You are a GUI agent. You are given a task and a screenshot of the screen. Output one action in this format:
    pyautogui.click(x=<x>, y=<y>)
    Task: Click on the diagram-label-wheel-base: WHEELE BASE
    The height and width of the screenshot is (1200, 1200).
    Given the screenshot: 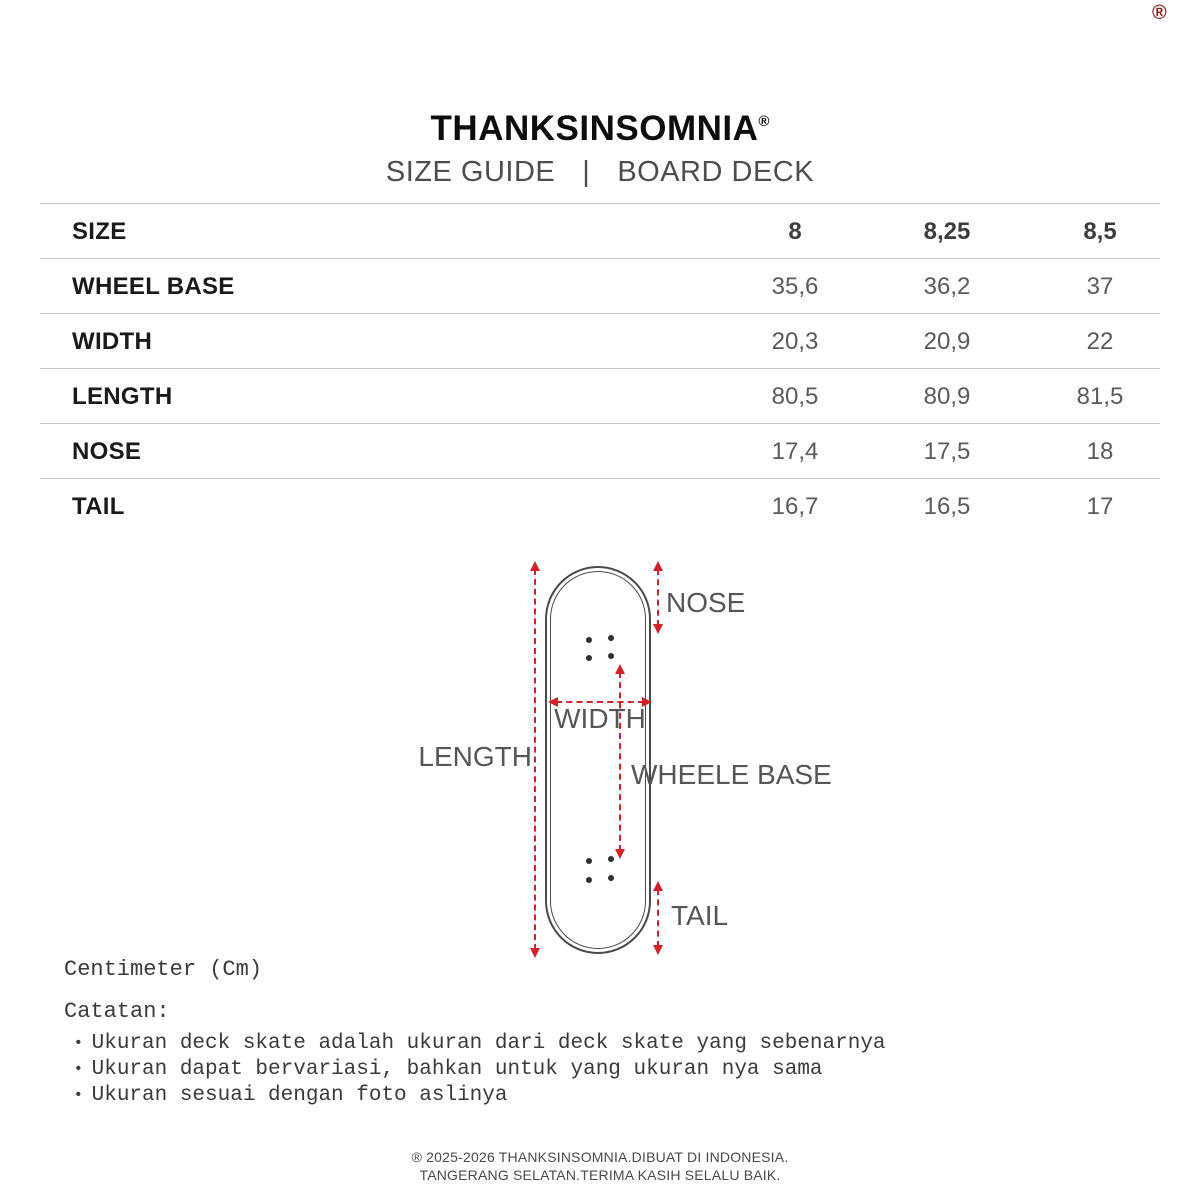 What is the action you would take?
    pyautogui.click(x=731, y=774)
    